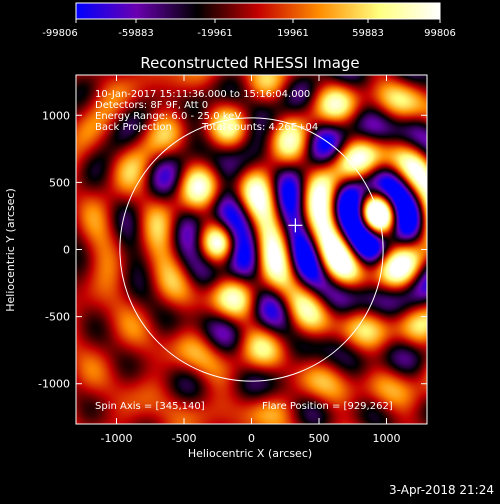 The height and width of the screenshot is (504, 500). Describe the element at coordinates (135, 33) in the screenshot. I see `colorbar-tick-label-1: -59883` at that location.